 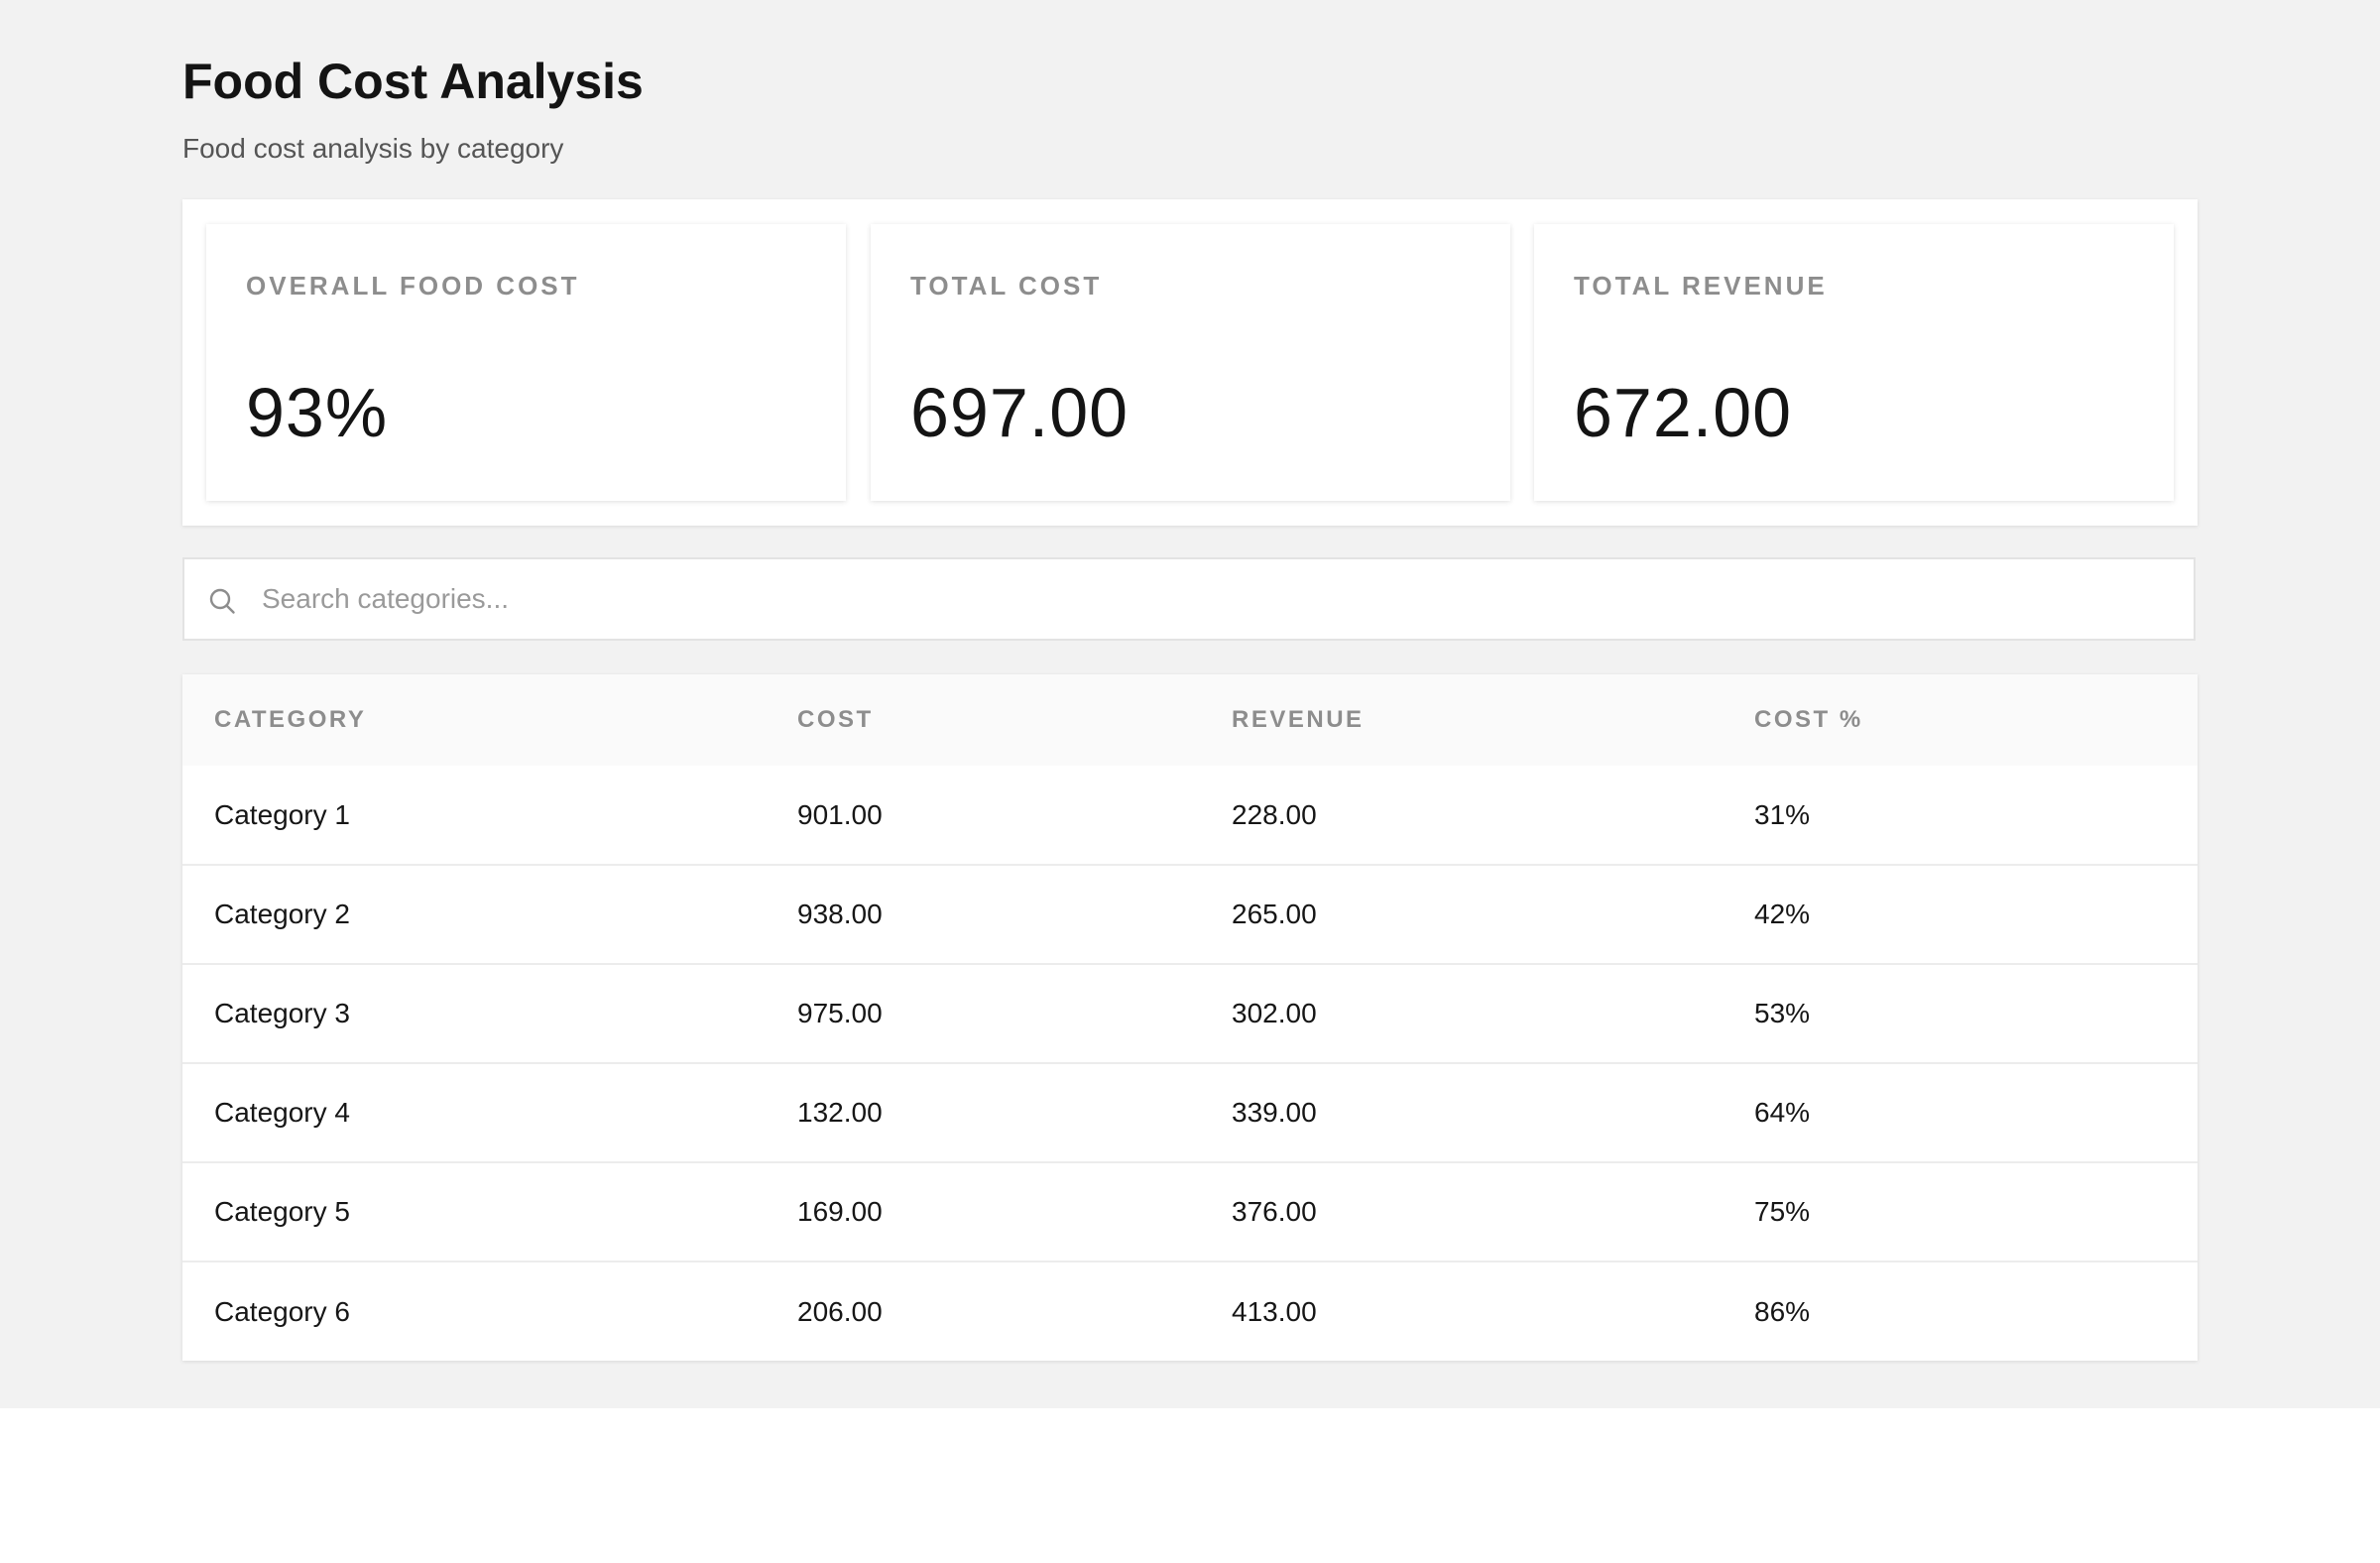 What do you see at coordinates (282, 1112) in the screenshot?
I see `cell-category: Category 4` at bounding box center [282, 1112].